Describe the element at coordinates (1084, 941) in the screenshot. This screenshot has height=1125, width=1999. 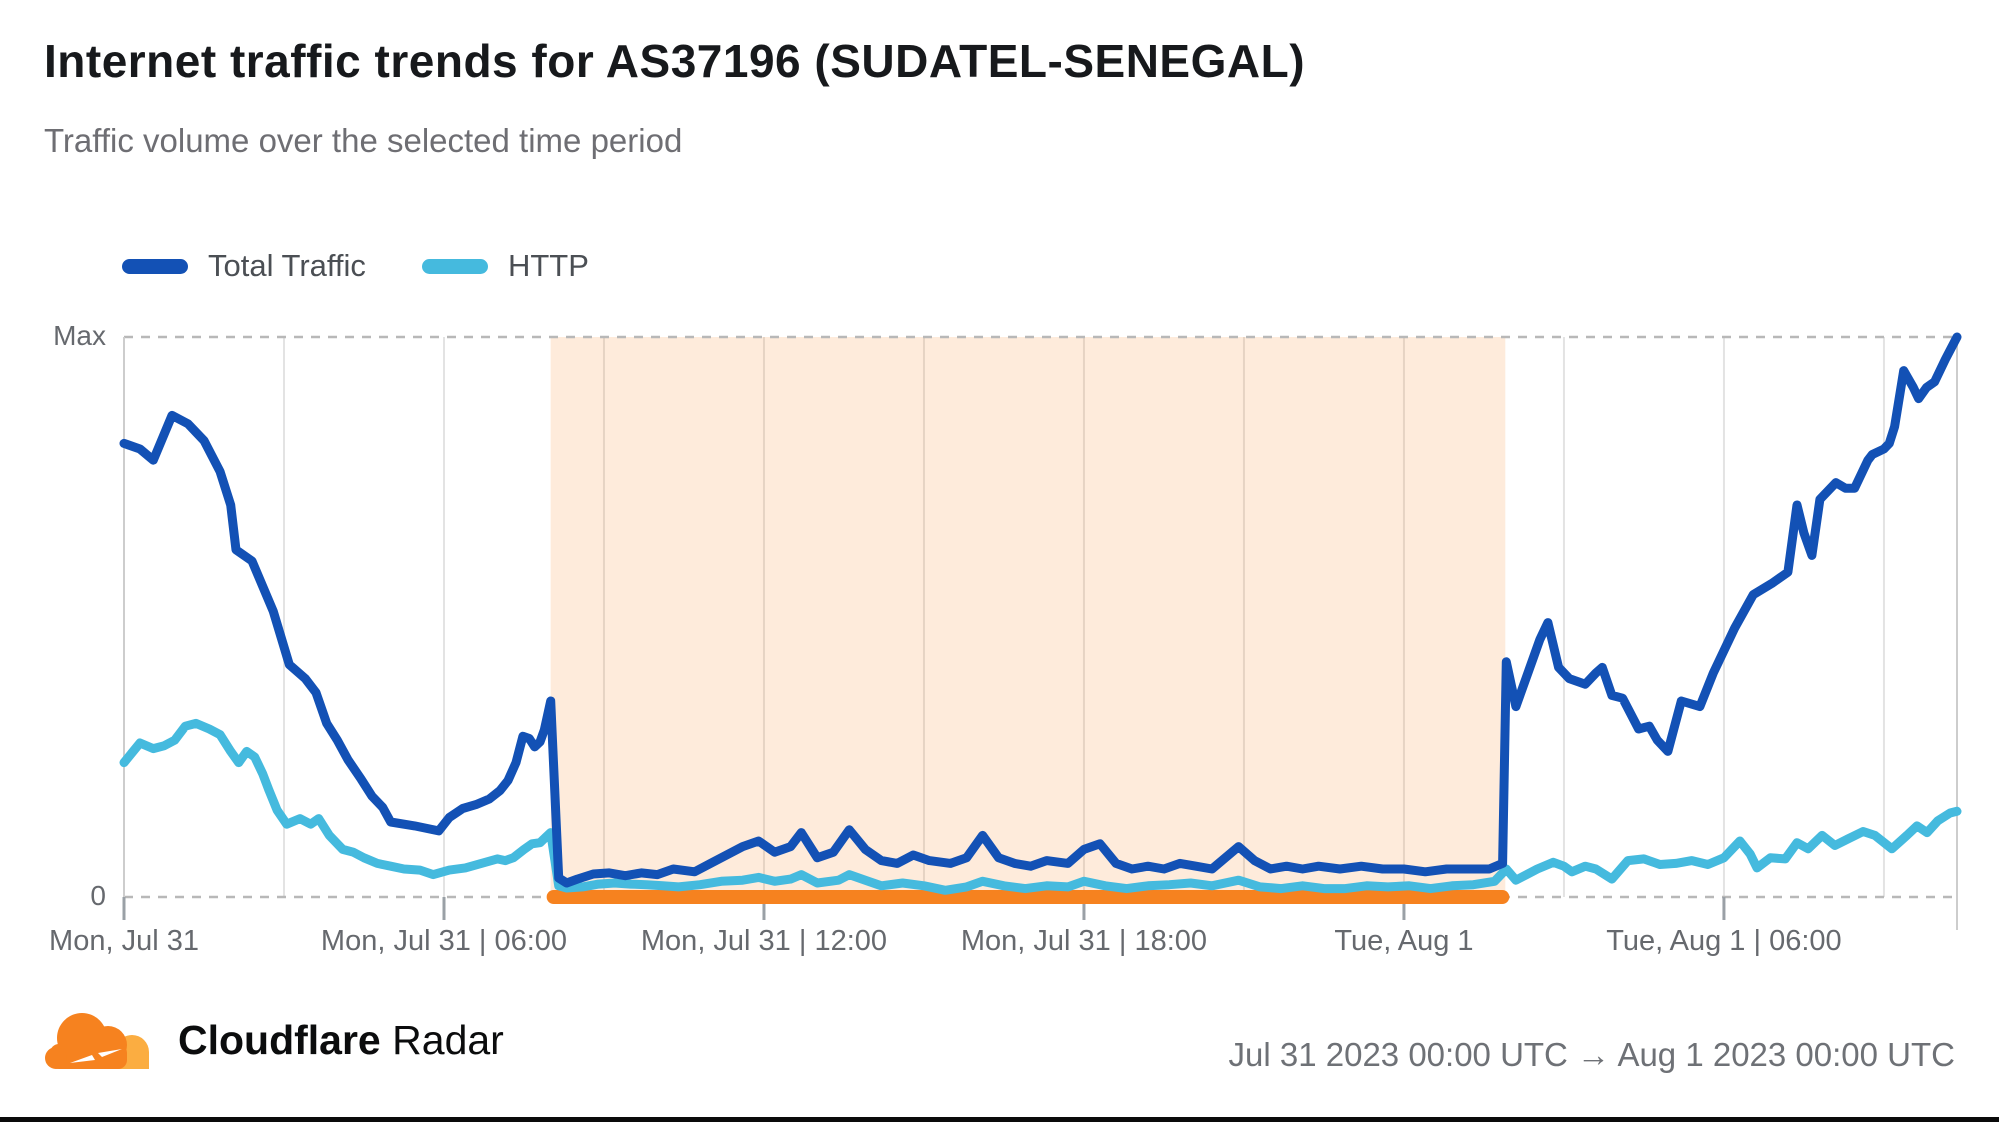
I see `x-axis-tick-label: Mon, Jul 31 | 18:00` at that location.